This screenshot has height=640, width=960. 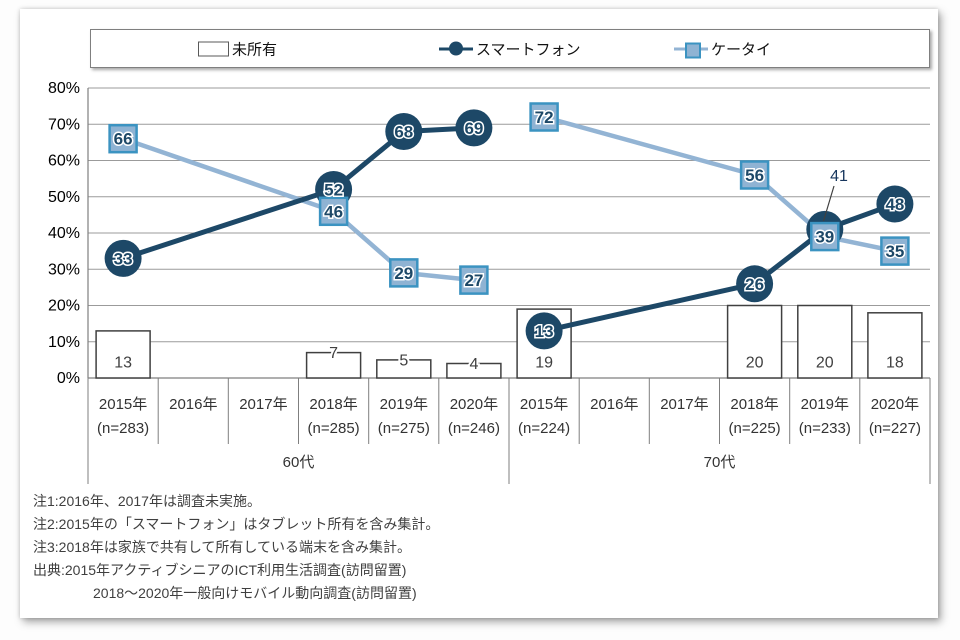 I want to click on year-label: 2018年, so click(x=333, y=404).